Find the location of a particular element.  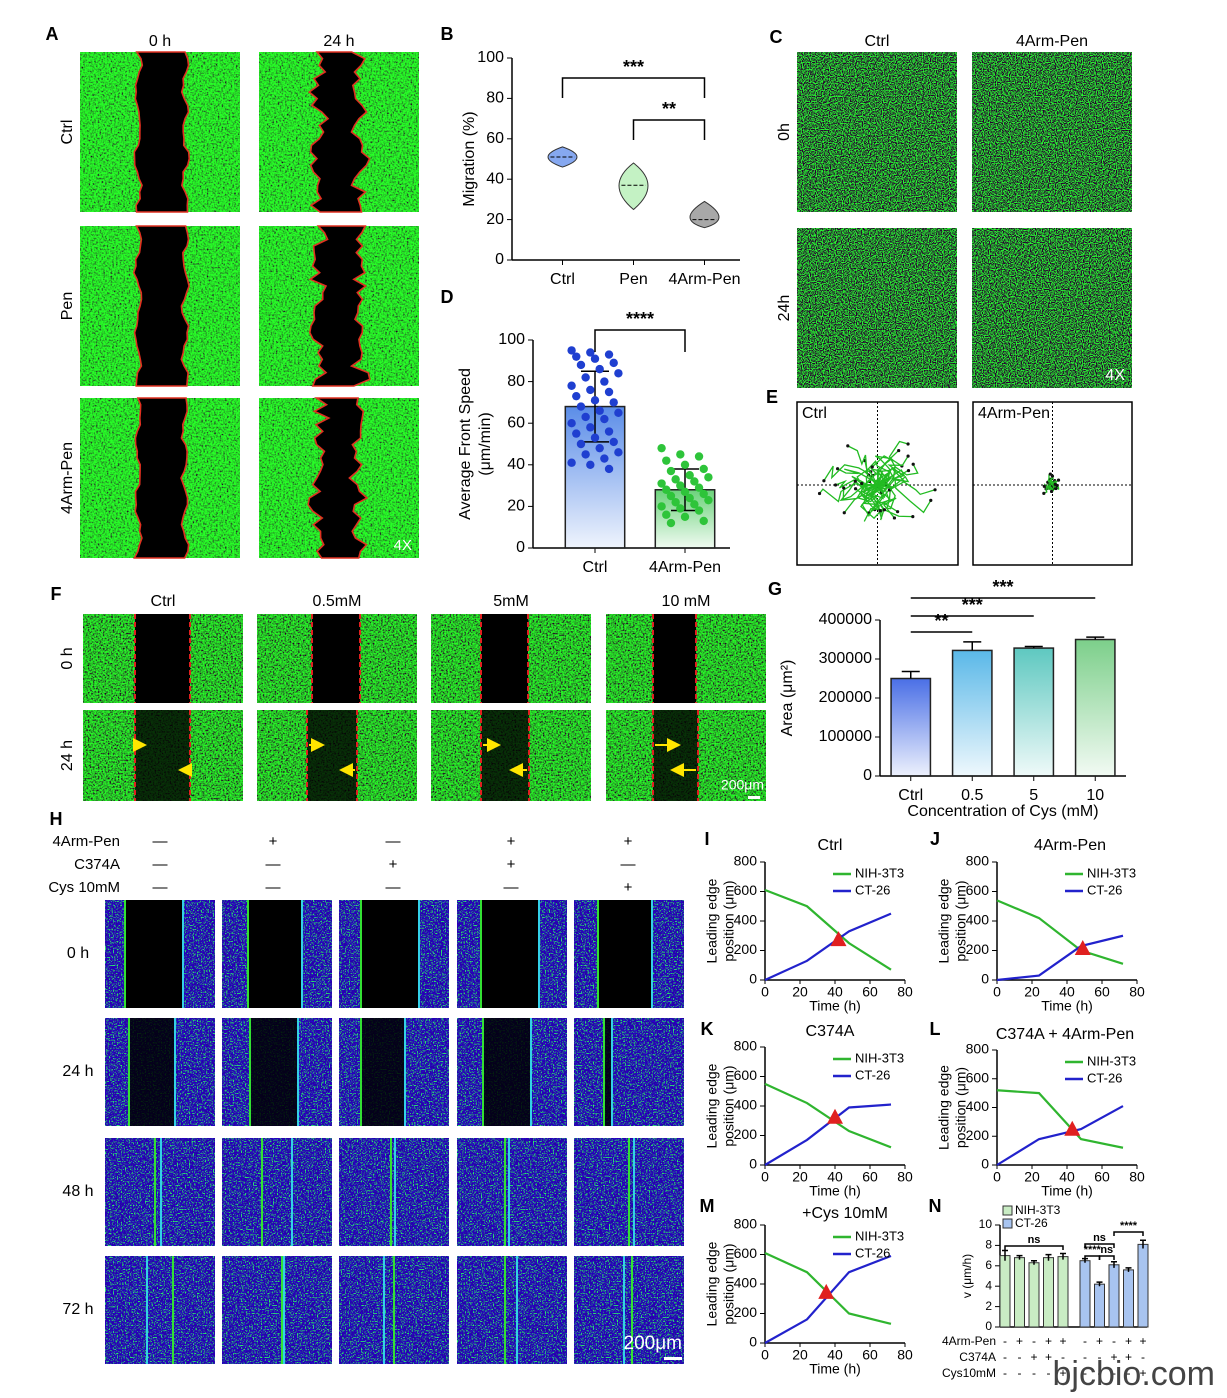

panel-letter: M is located at coordinates (707, 1206).